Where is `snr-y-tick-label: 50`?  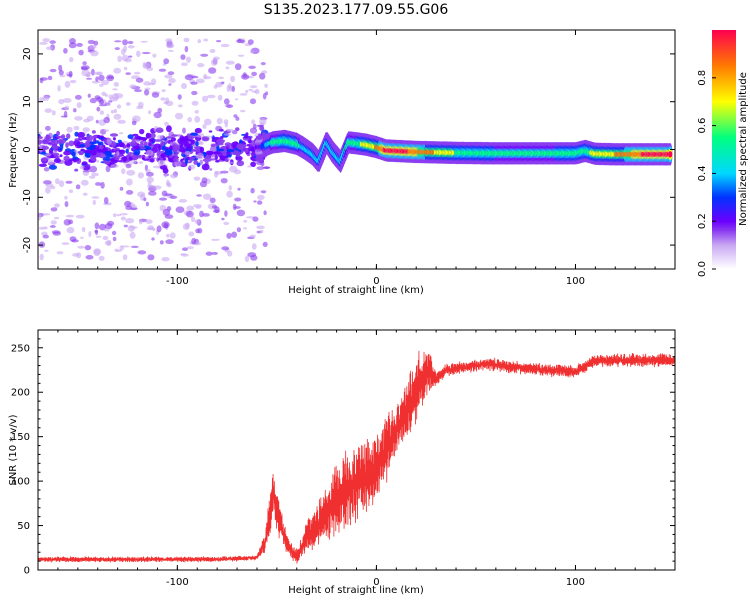
snr-y-tick-label: 50 is located at coordinates (23, 526).